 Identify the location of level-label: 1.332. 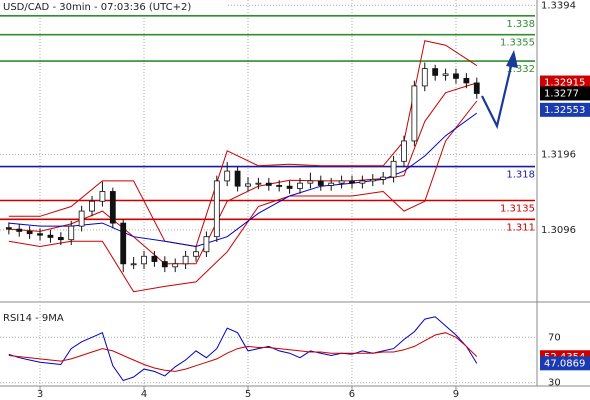
(520, 69).